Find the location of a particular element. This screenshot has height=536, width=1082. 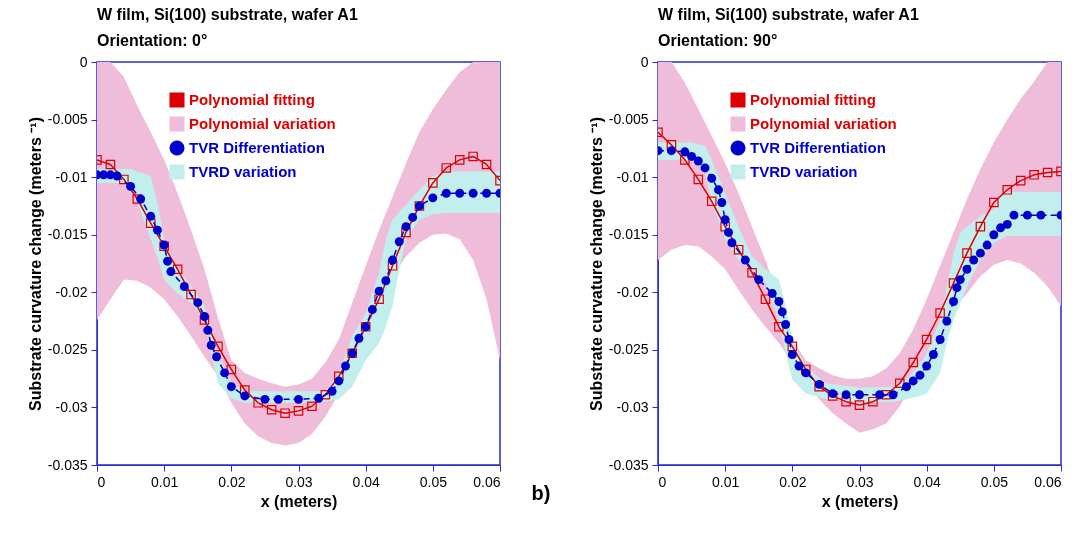

legend-label: TVR Differentiation is located at coordinates (257, 147).